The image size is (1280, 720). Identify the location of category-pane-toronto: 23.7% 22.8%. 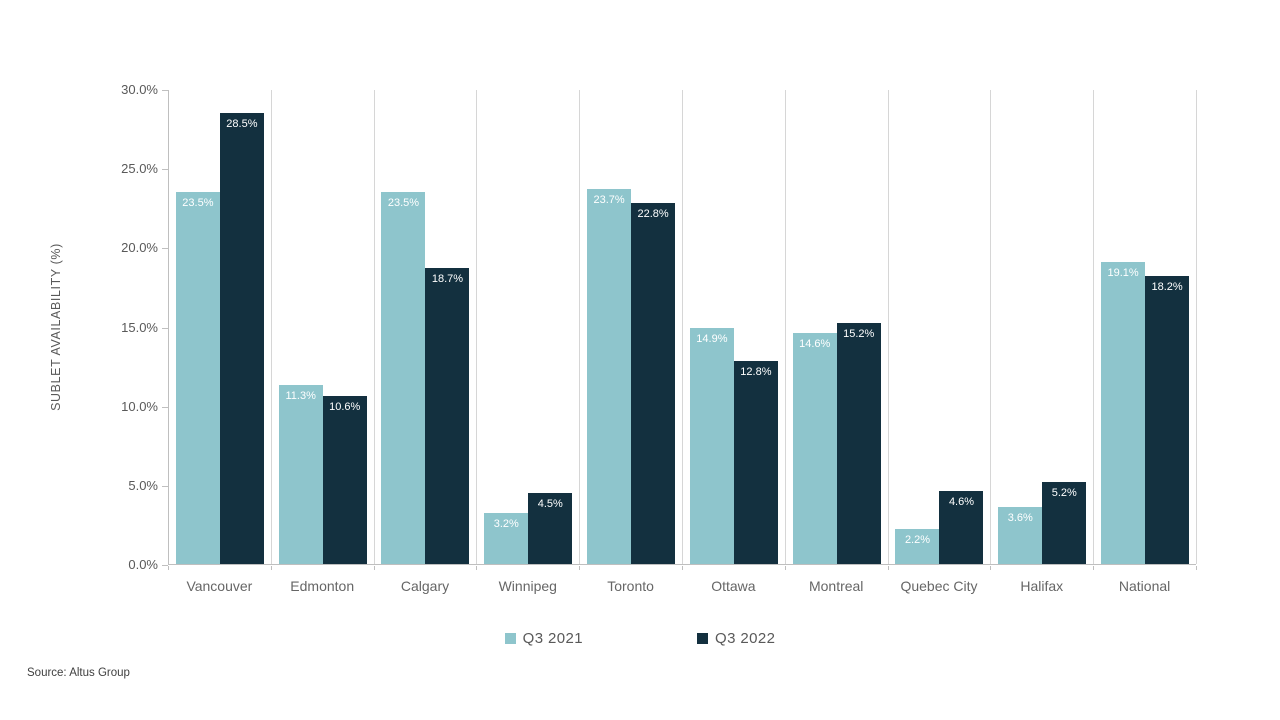
(631, 327).